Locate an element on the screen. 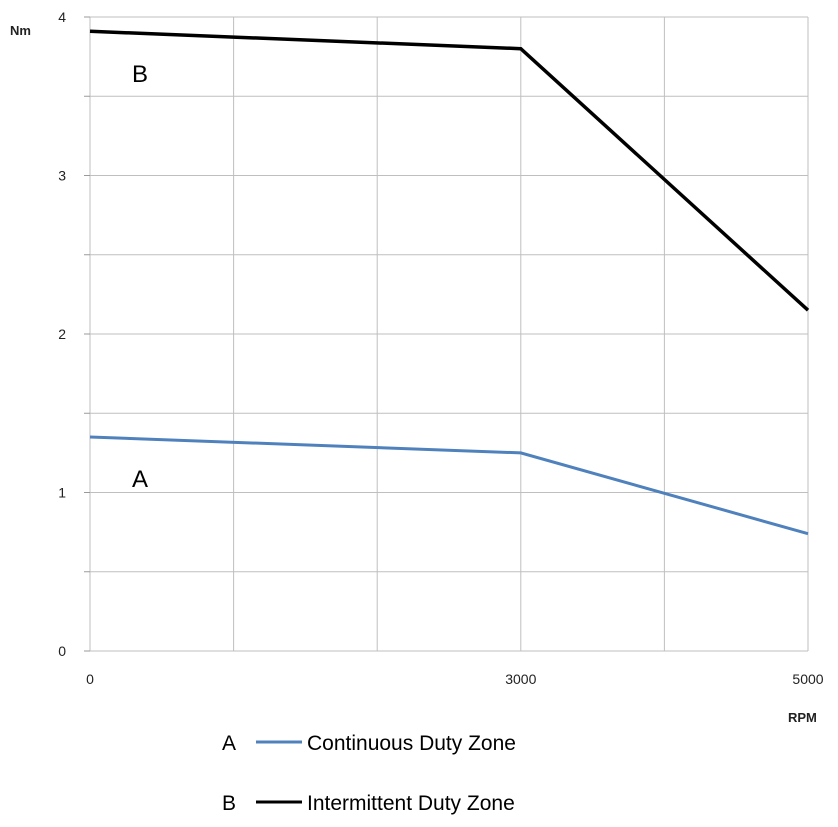 The image size is (838, 827). y-axis-unit: Nm is located at coordinates (20, 30).